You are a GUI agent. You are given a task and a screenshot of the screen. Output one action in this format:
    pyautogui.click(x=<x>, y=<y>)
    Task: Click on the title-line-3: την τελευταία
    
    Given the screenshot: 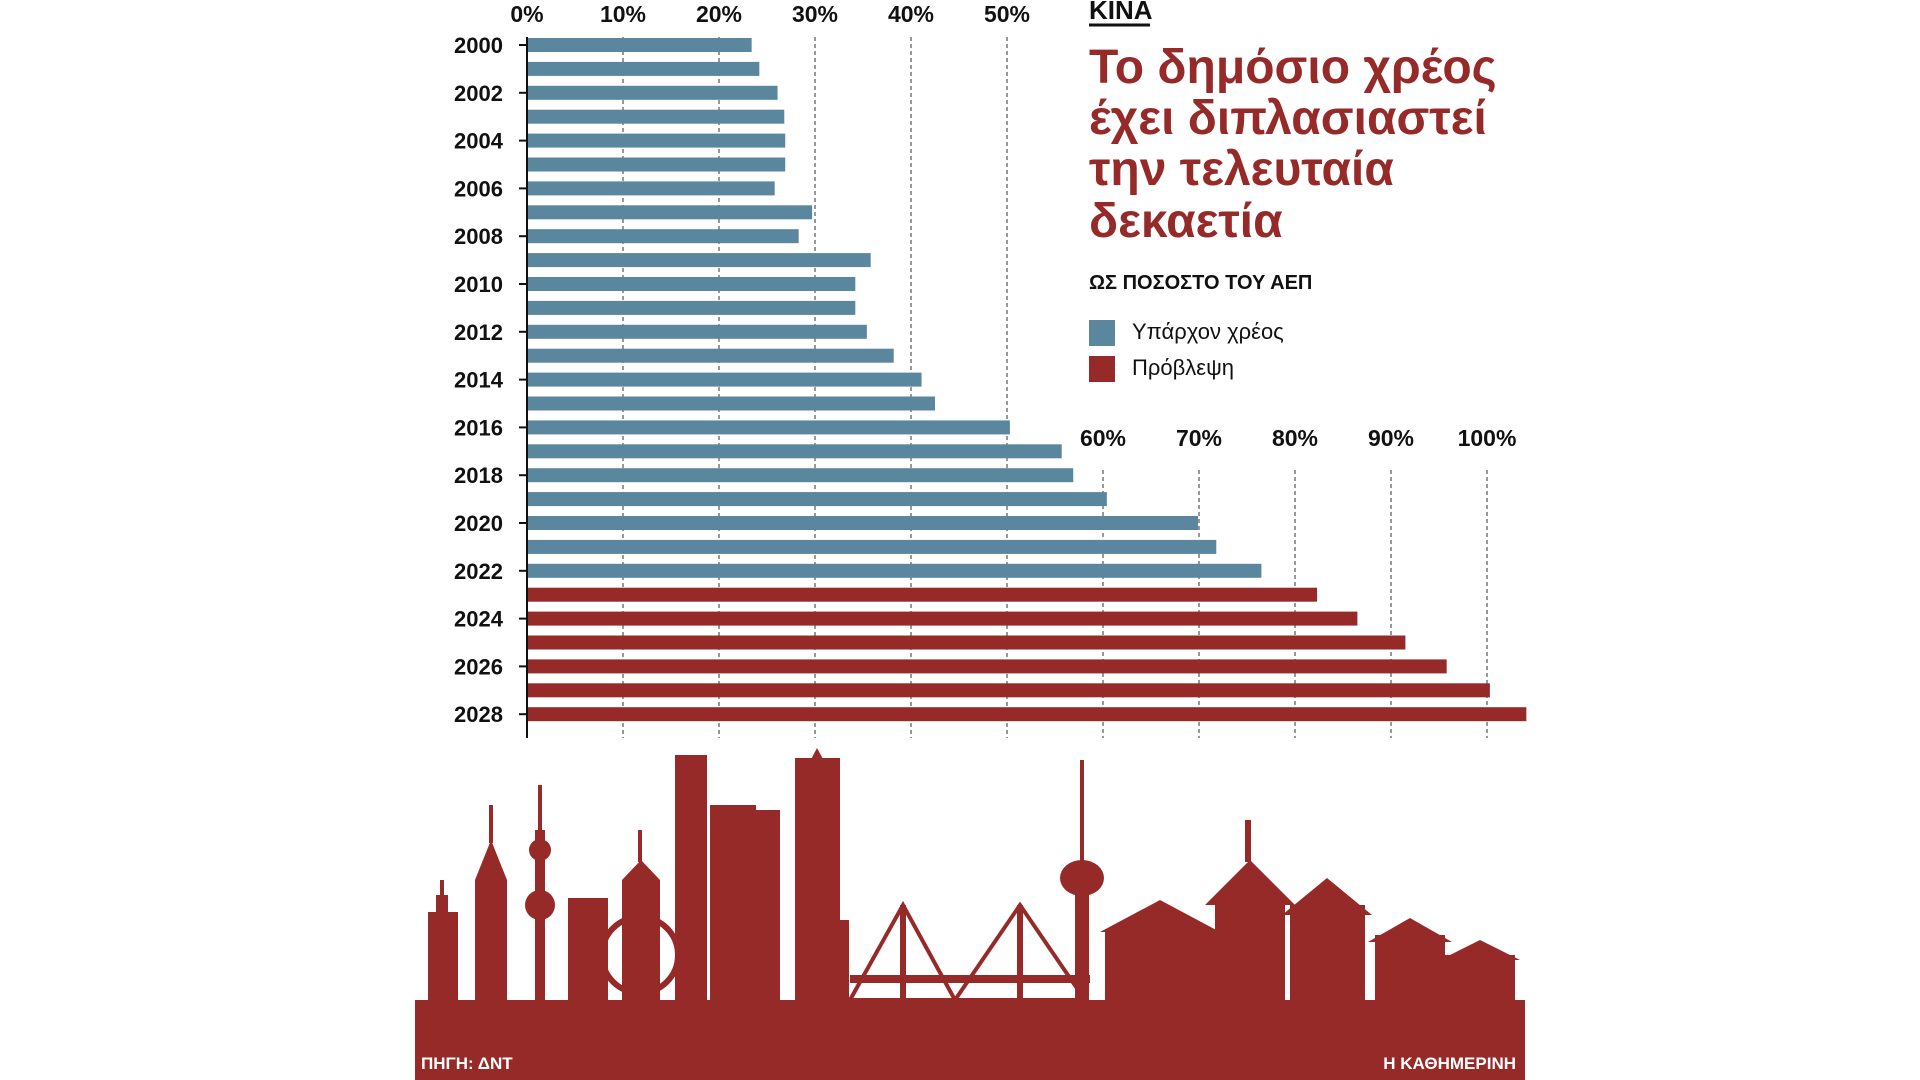 What is the action you would take?
    pyautogui.click(x=1241, y=169)
    